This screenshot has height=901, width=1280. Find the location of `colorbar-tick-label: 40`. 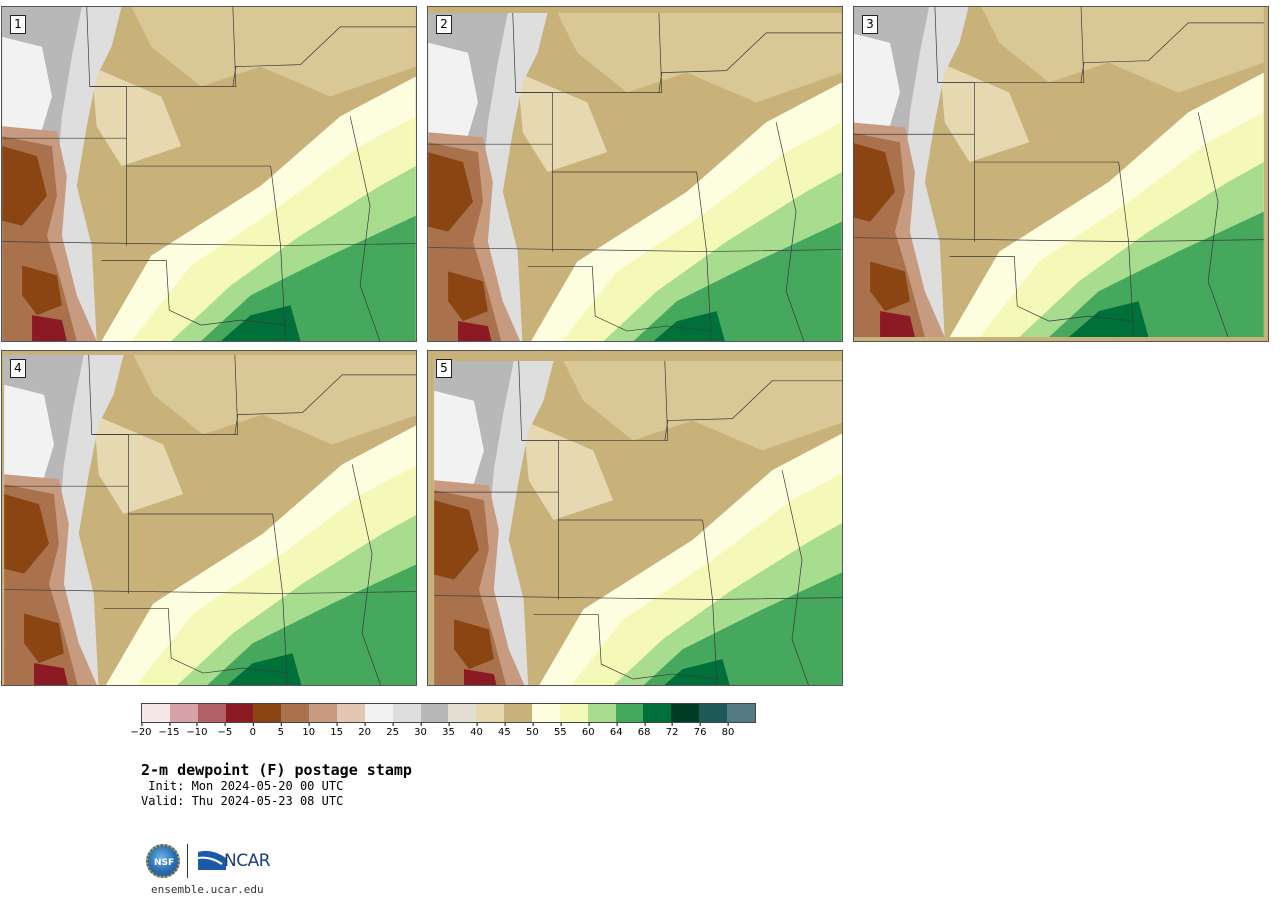

colorbar-tick-label: 40 is located at coordinates (476, 730).